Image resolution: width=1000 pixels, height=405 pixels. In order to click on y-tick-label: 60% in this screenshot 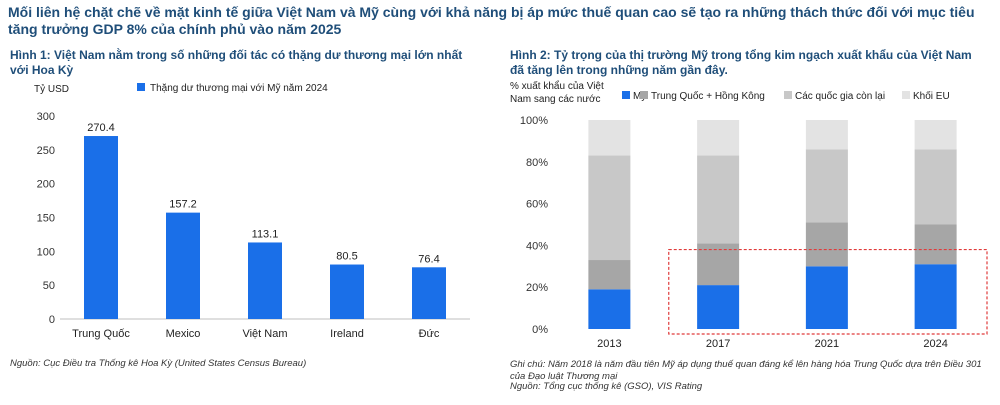, I will do `click(537, 205)`.